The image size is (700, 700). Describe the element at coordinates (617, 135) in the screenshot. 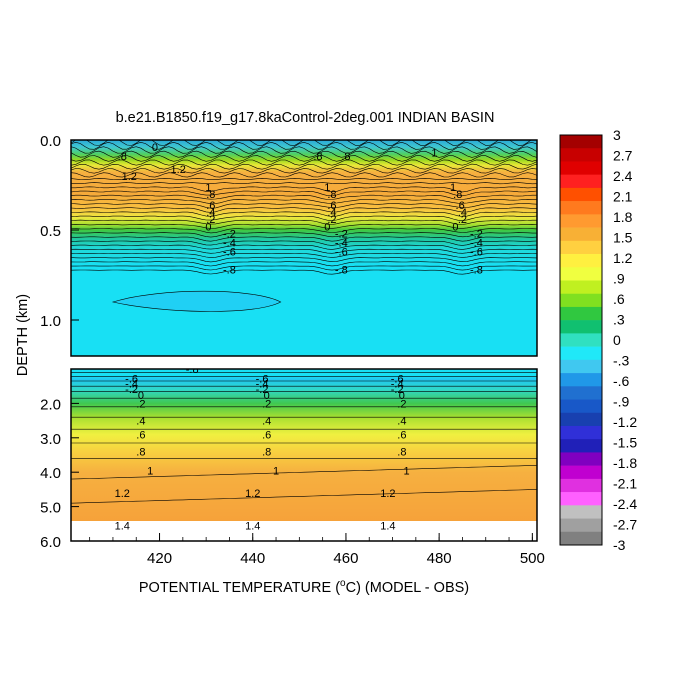

I see `colorbar-label: 3` at that location.